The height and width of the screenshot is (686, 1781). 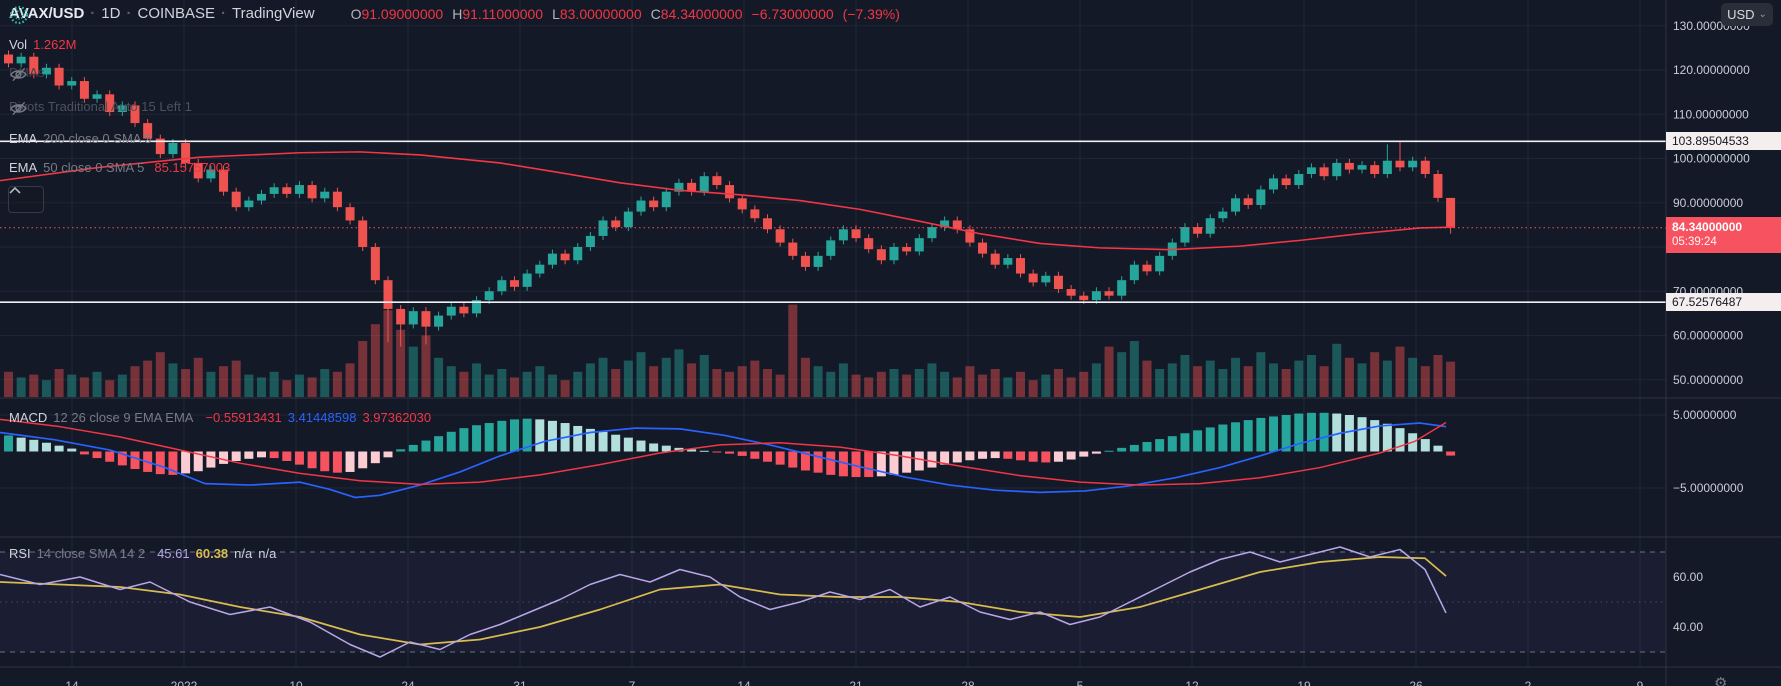 I want to click on symbol-name: AVAX/USD, so click(x=47, y=13).